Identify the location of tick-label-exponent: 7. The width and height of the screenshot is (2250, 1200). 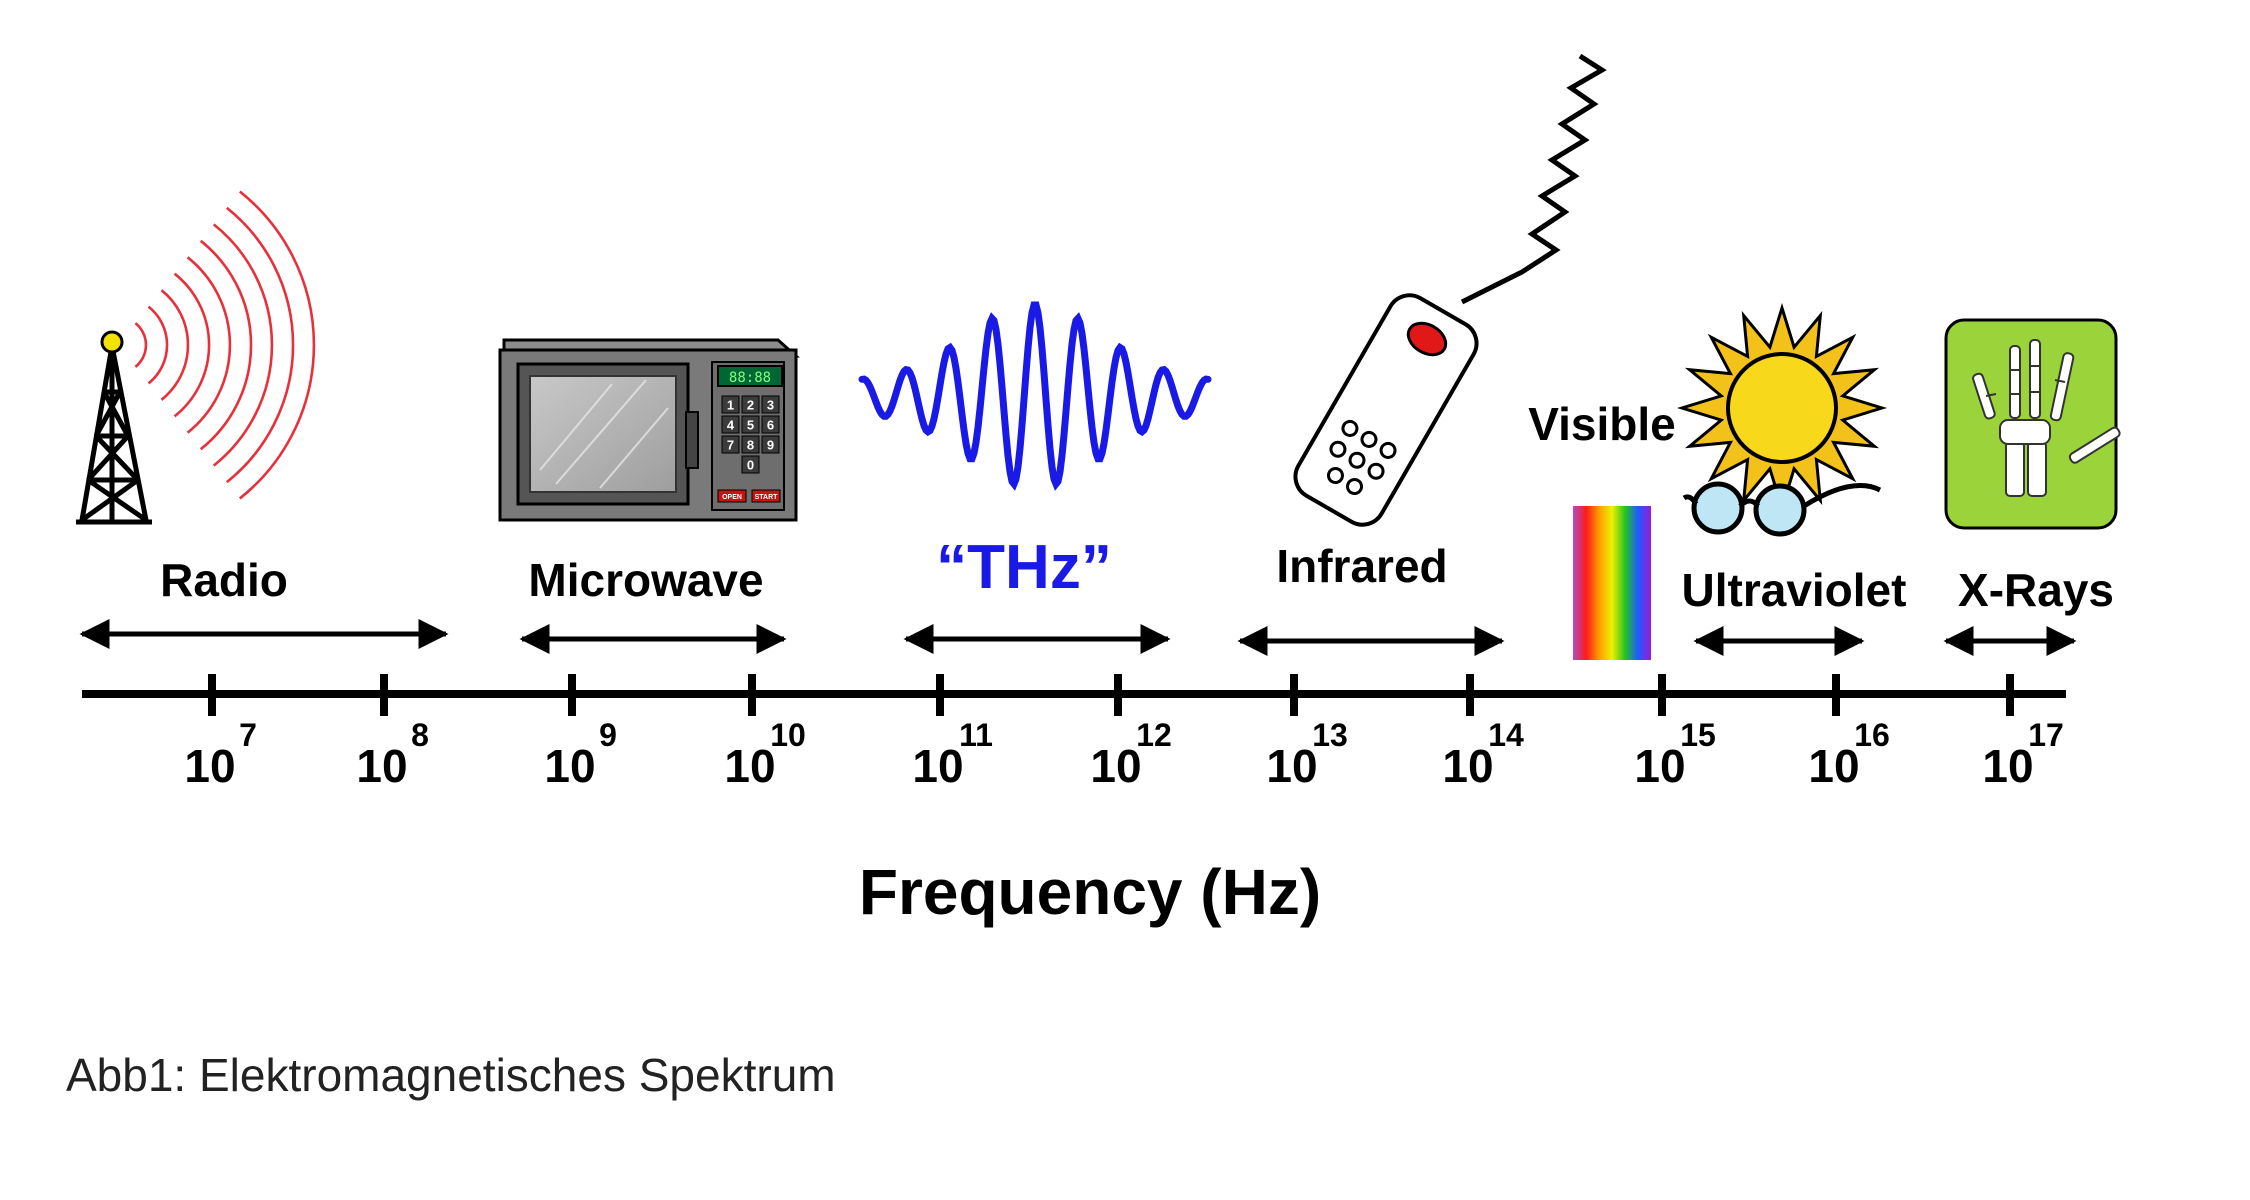
(248, 735).